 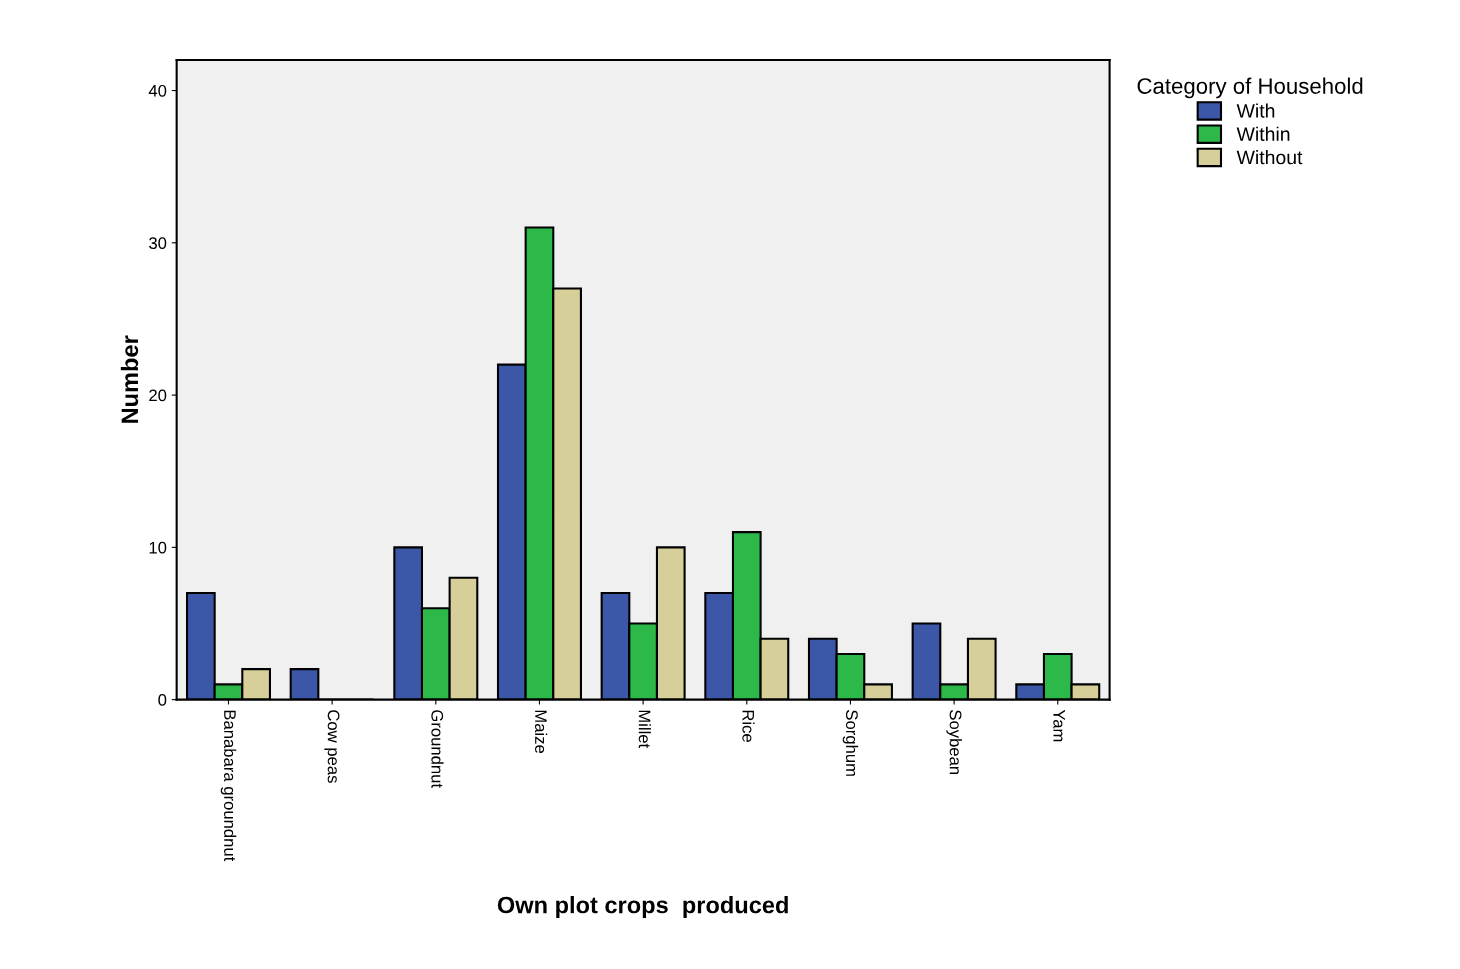 What do you see at coordinates (850, 743) in the screenshot?
I see `x-tick-label: Sorghum` at bounding box center [850, 743].